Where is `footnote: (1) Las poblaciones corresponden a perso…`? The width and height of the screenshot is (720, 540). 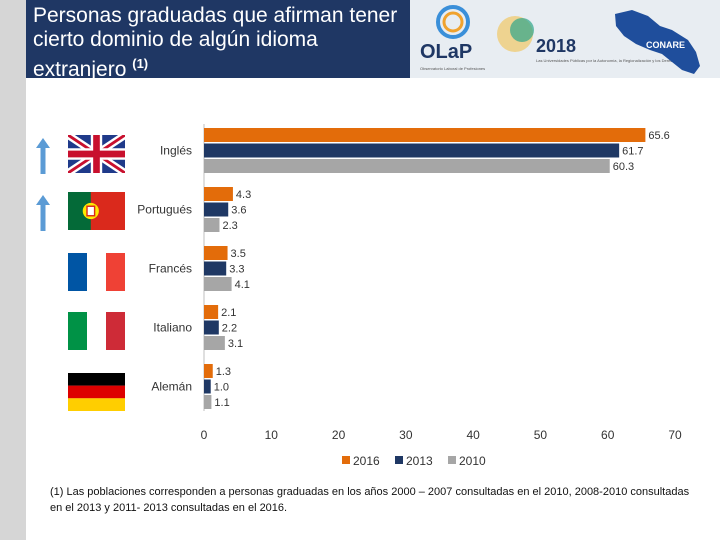
footnote: (1) Las poblaciones corresponden a perso… is located at coordinates (370, 500).